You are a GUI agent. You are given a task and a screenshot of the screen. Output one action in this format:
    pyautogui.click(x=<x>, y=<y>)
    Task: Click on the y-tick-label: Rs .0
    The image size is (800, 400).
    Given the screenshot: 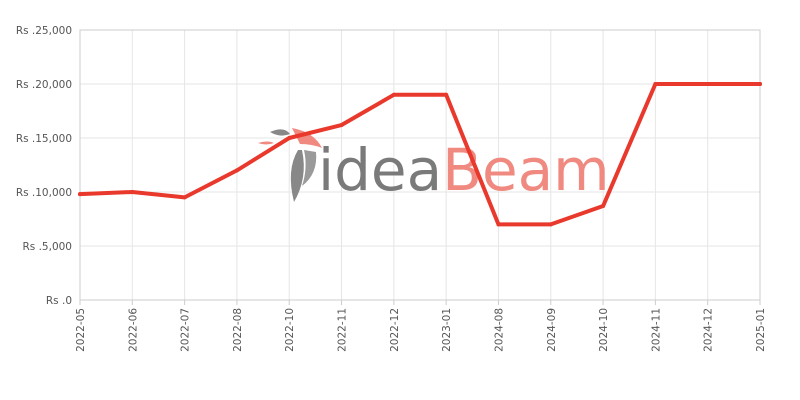 What is the action you would take?
    pyautogui.click(x=59, y=301)
    